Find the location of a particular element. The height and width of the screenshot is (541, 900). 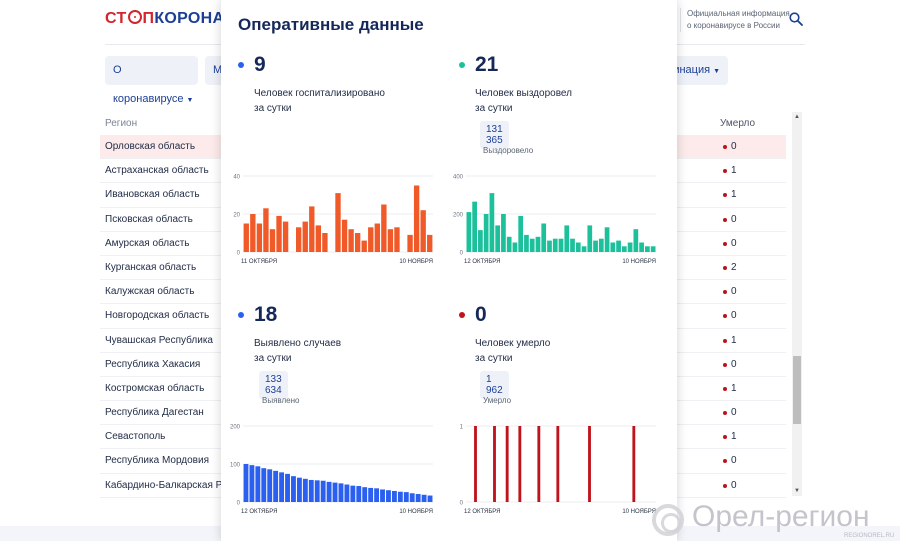

watermark-logo-icon is located at coordinates (668, 520).